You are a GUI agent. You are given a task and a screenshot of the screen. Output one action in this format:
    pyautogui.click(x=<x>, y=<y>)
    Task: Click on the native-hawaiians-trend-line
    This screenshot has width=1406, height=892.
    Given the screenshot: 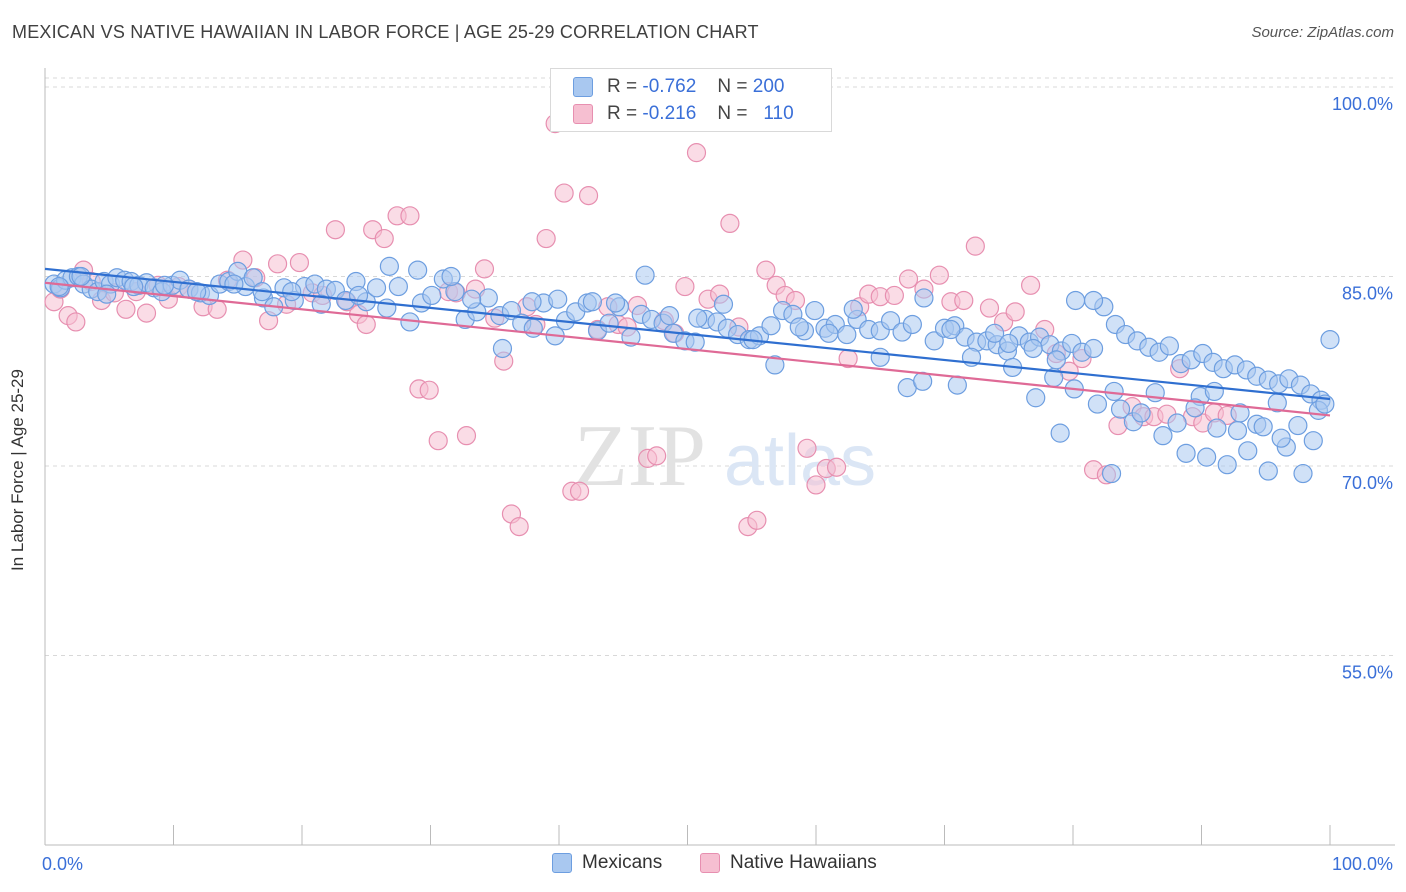 What is the action you would take?
    pyautogui.click(x=687, y=349)
    